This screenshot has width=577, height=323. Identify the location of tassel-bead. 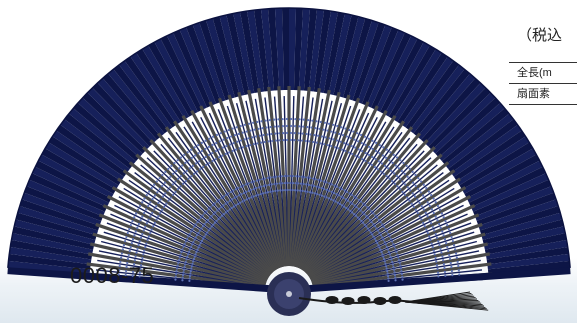
(395, 300).